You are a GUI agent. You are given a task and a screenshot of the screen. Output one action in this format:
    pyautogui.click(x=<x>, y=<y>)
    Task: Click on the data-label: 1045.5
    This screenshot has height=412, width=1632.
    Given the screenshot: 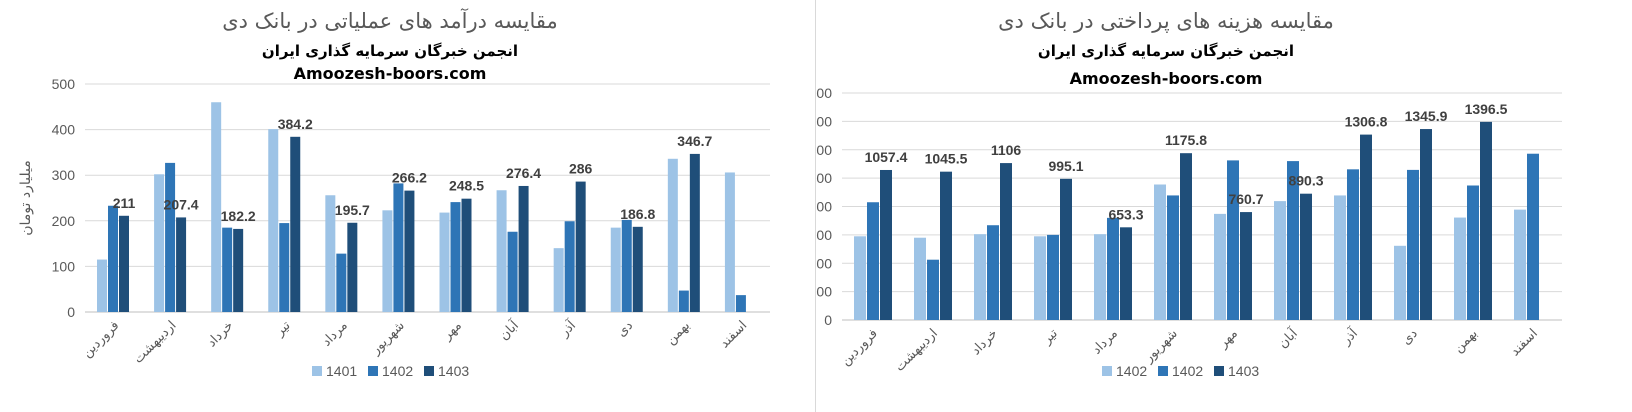 What is the action you would take?
    pyautogui.click(x=946, y=159)
    